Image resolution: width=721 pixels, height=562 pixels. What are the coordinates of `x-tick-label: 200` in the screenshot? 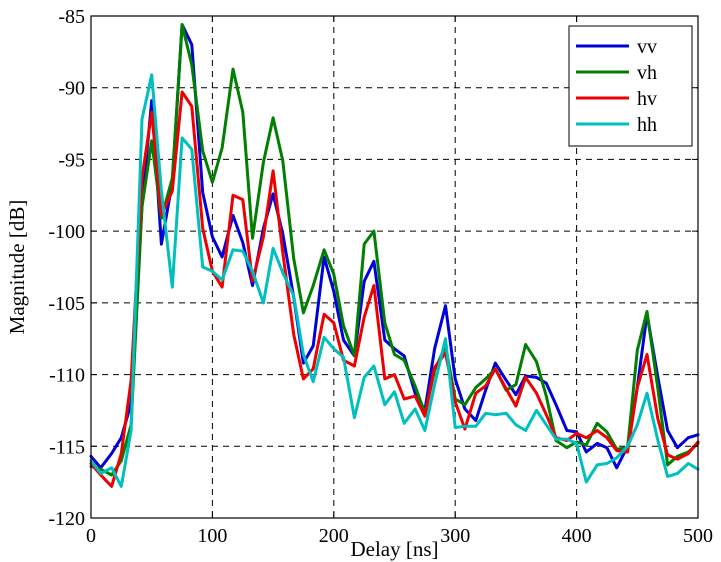 It's located at (334, 536).